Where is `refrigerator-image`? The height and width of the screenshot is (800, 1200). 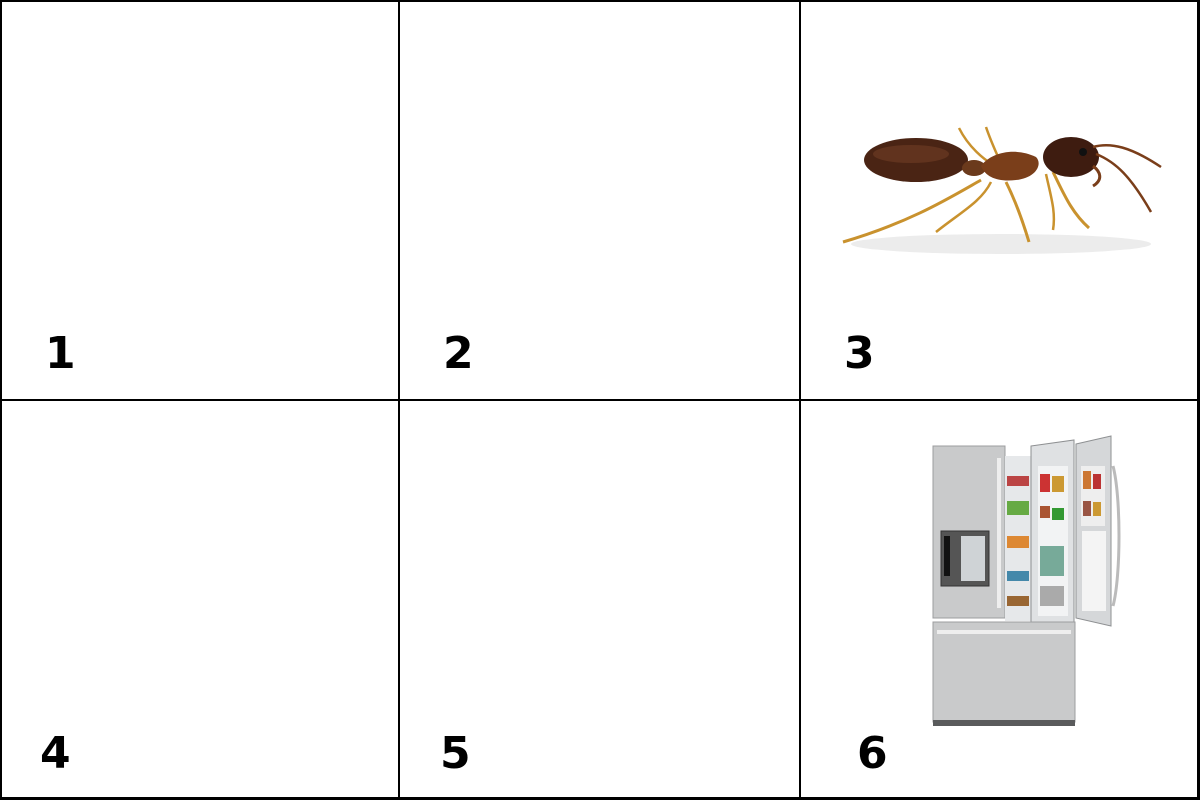
refrigerator-image is located at coordinates (1026, 580).